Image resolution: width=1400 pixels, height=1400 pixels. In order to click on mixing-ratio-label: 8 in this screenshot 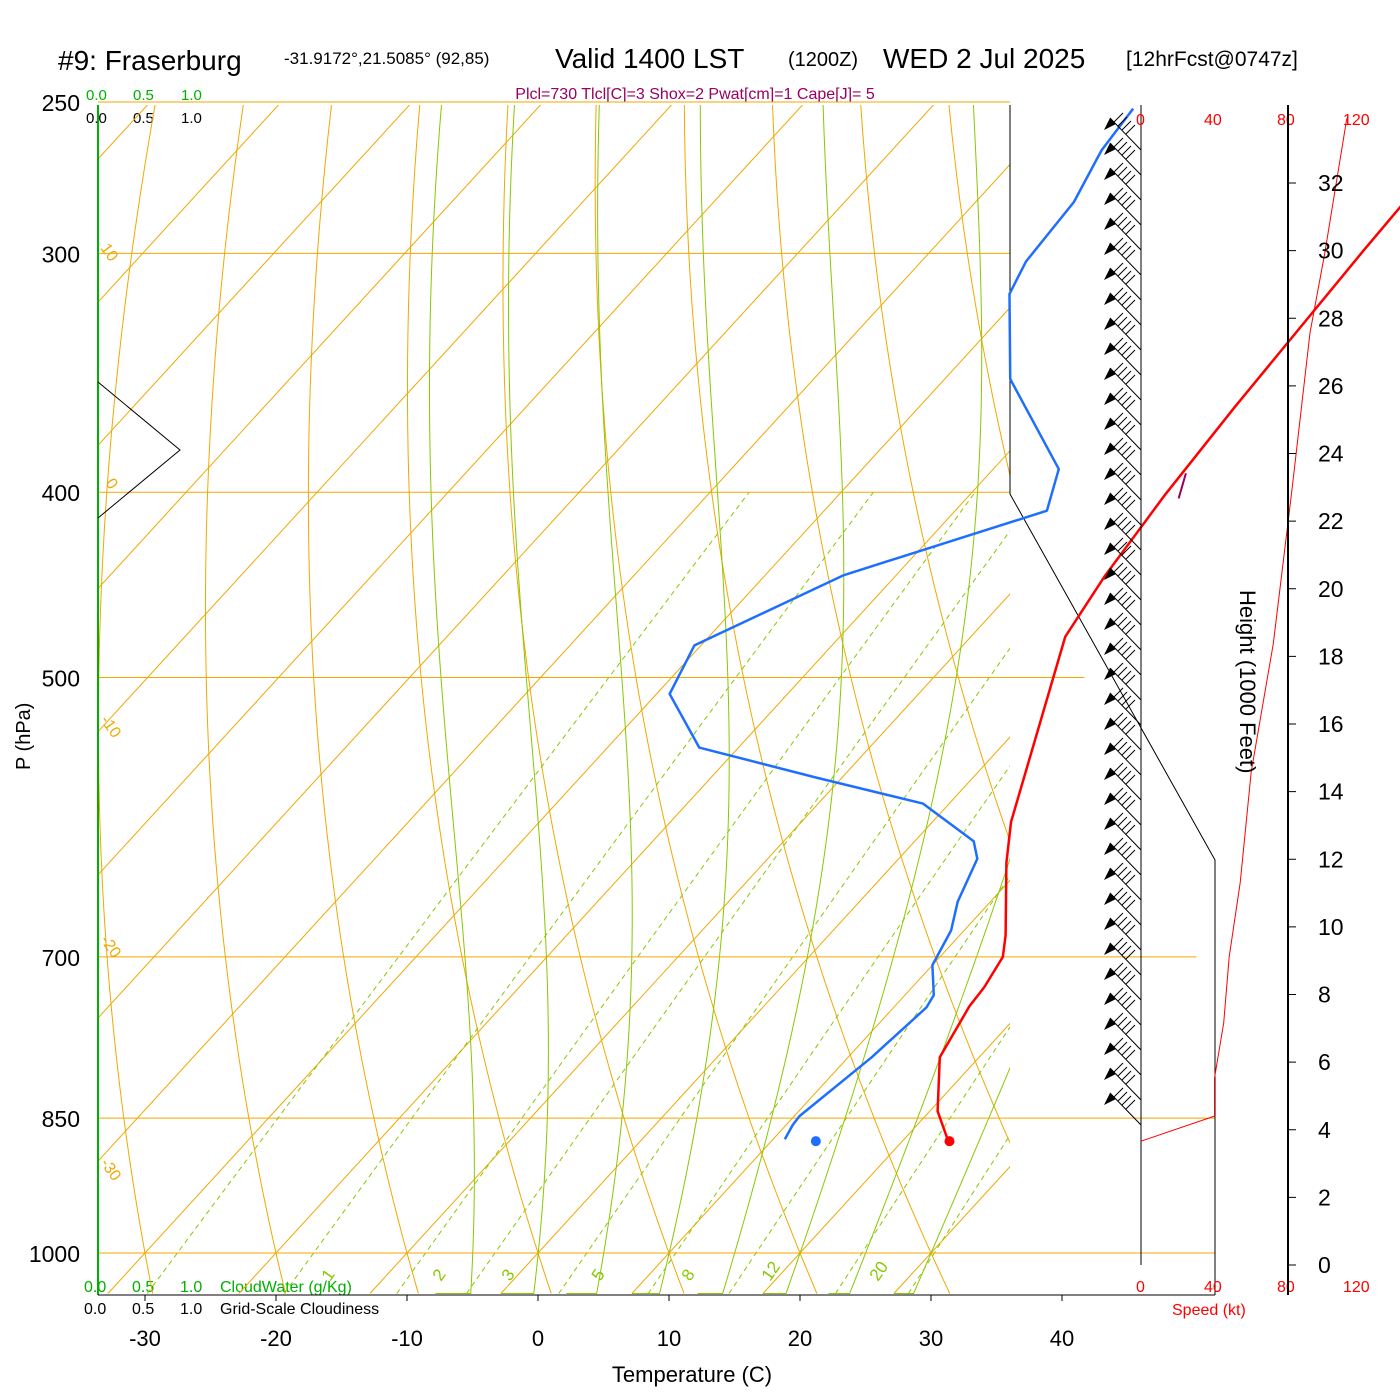, I will do `click(688, 1275)`.